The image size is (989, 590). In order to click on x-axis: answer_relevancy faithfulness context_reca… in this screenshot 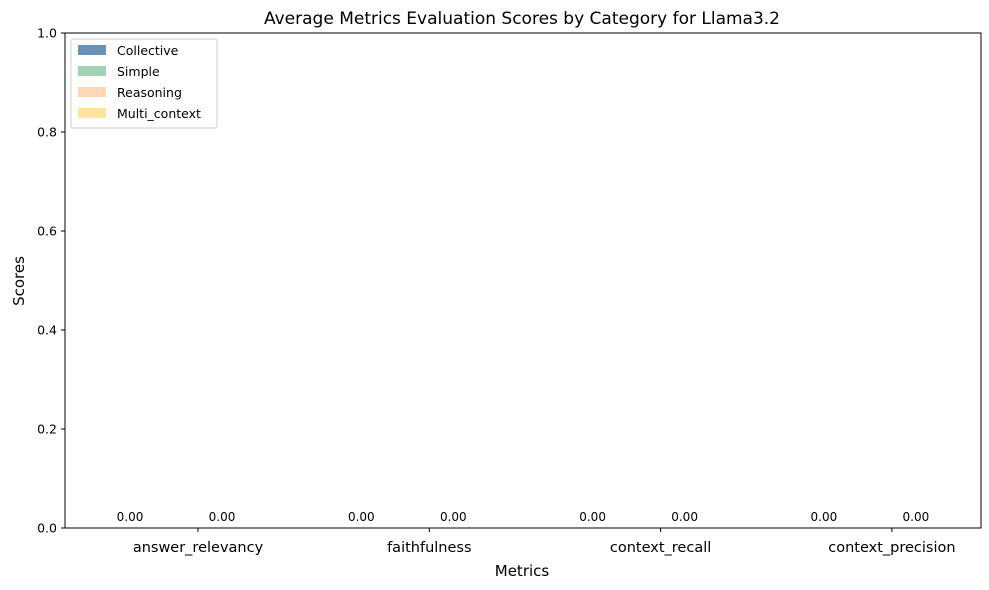, I will do `click(544, 542)`.